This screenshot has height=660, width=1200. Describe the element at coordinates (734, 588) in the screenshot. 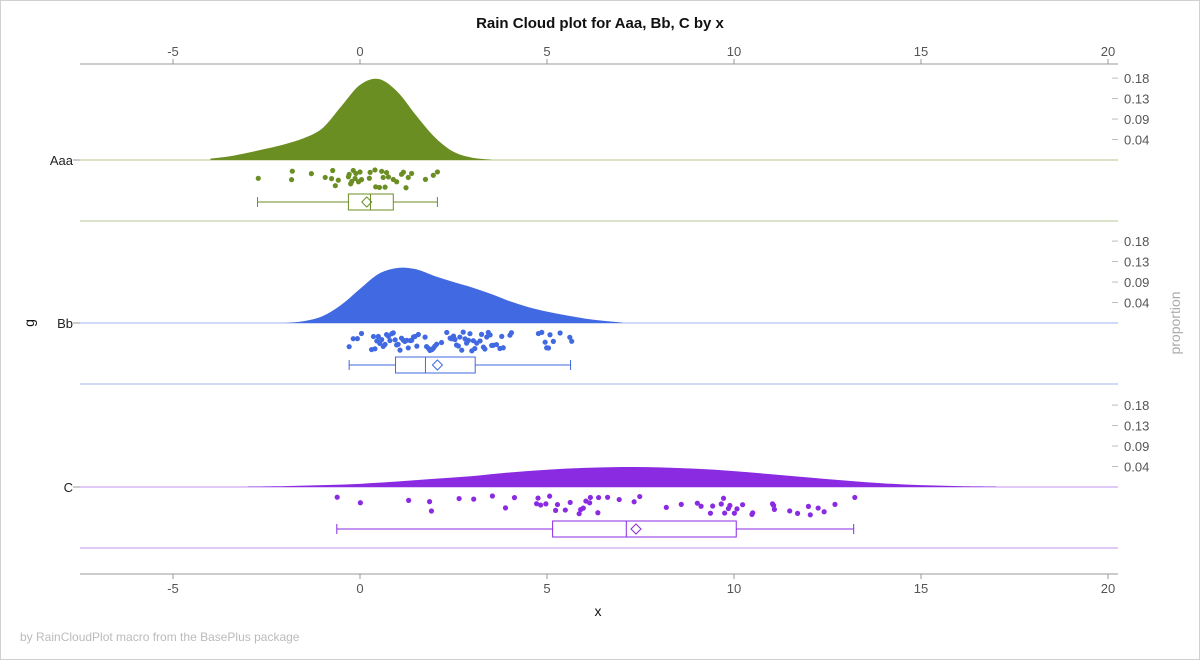

I see `bottom-x-axis-tick-label: 10` at that location.